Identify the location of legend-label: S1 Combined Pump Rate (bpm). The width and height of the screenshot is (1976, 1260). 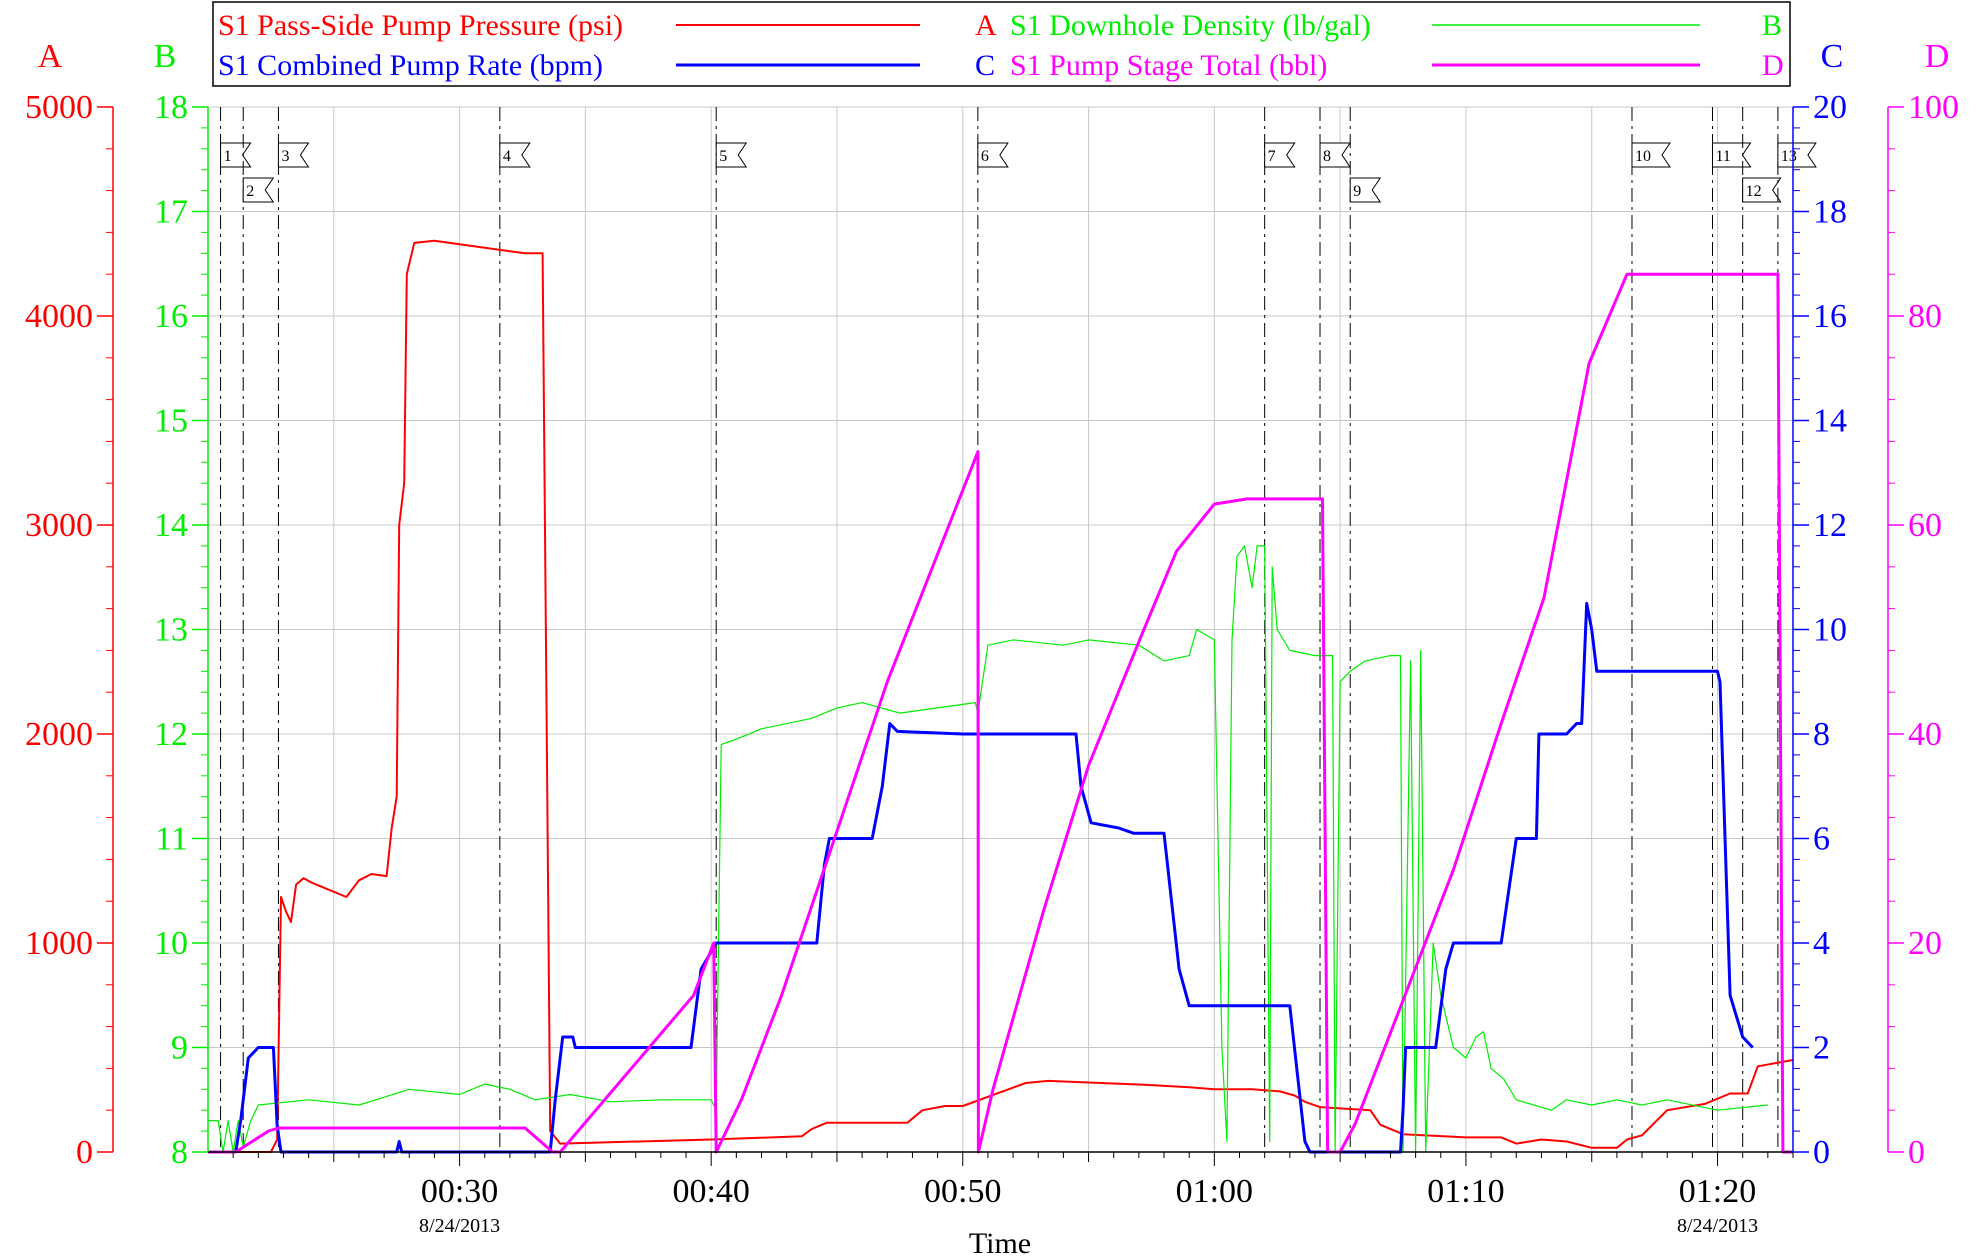
(410, 65).